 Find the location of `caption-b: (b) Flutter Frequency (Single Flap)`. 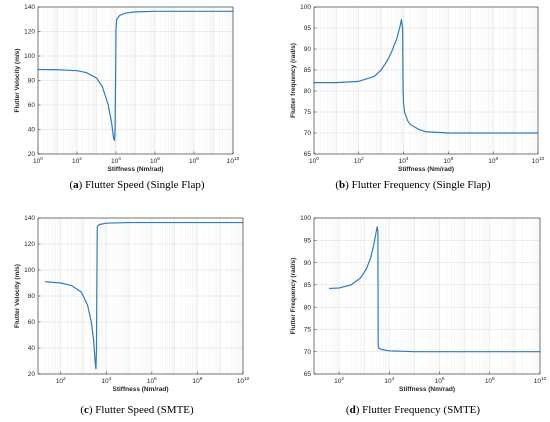

caption-b: (b) Flutter Frequency (Single Flap) is located at coordinates (413, 185).